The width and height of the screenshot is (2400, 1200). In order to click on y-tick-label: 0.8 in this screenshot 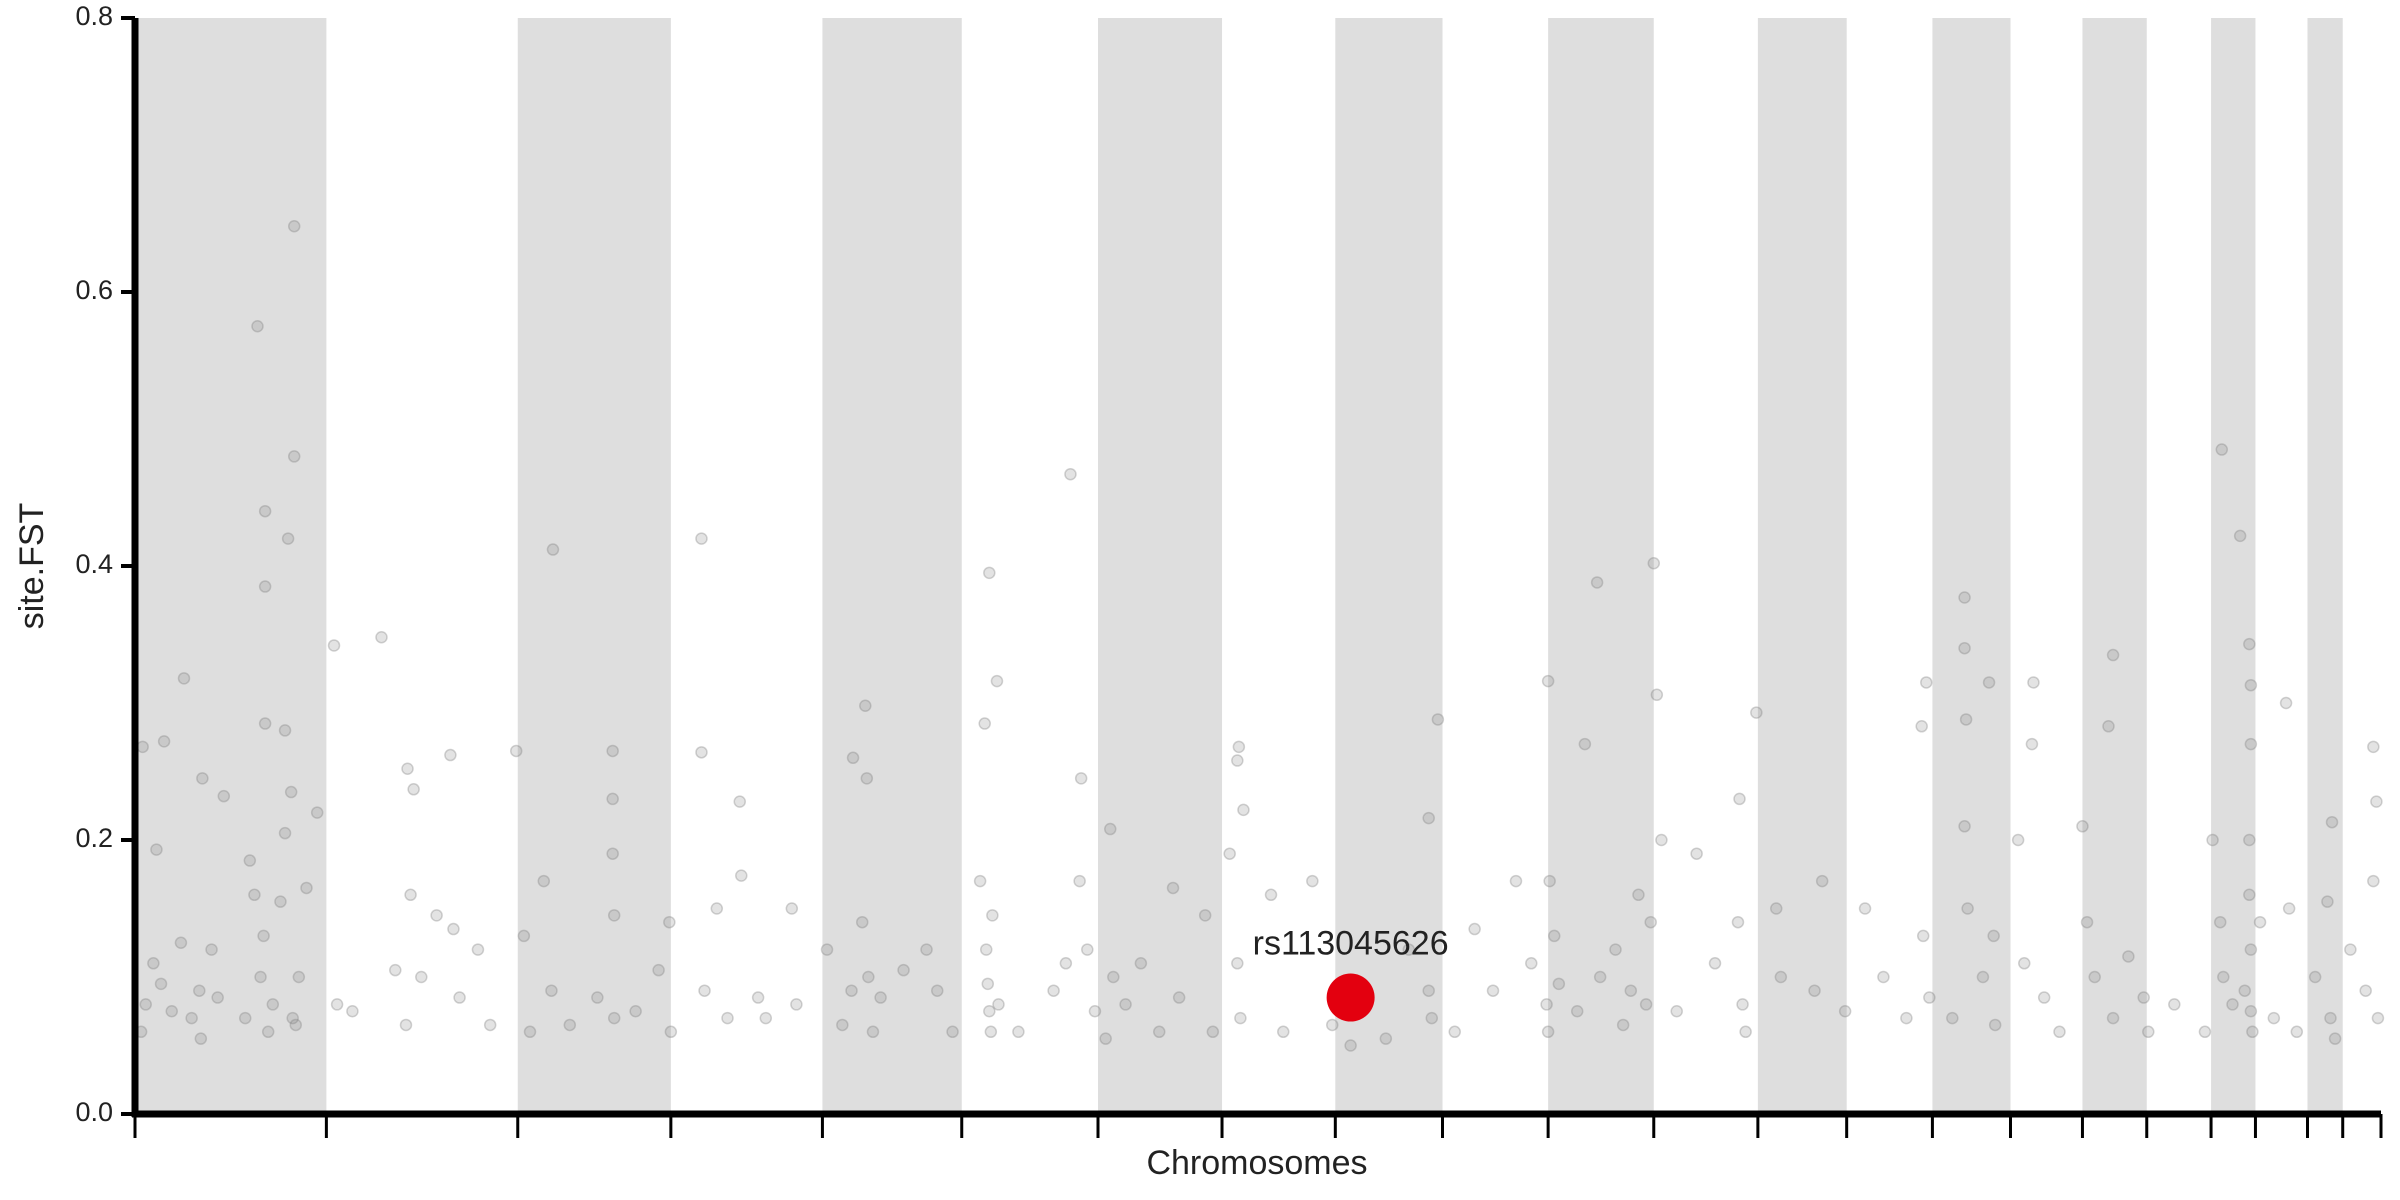, I will do `click(94, 16)`.